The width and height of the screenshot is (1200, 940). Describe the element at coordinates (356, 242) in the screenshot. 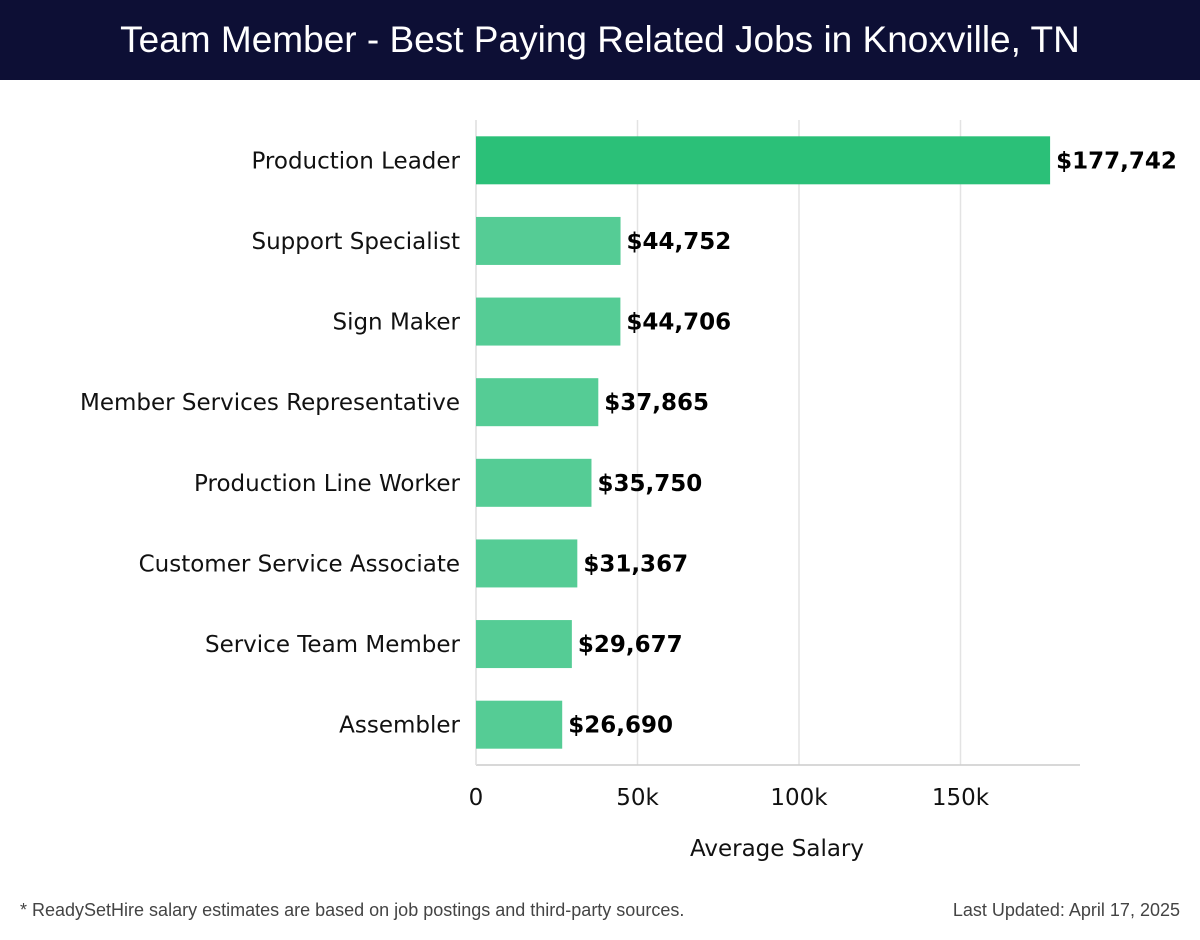

I see `category-label: Support Specialist` at that location.